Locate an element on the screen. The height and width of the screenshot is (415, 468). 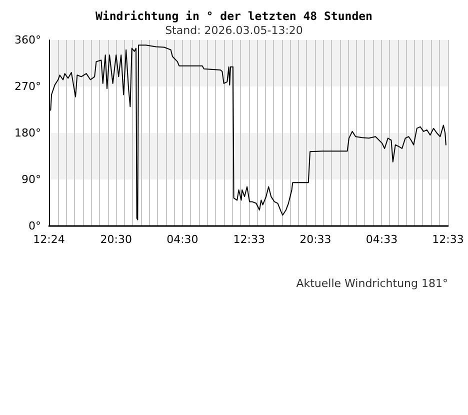
y-tick-label: 180° is located at coordinates (27, 133).